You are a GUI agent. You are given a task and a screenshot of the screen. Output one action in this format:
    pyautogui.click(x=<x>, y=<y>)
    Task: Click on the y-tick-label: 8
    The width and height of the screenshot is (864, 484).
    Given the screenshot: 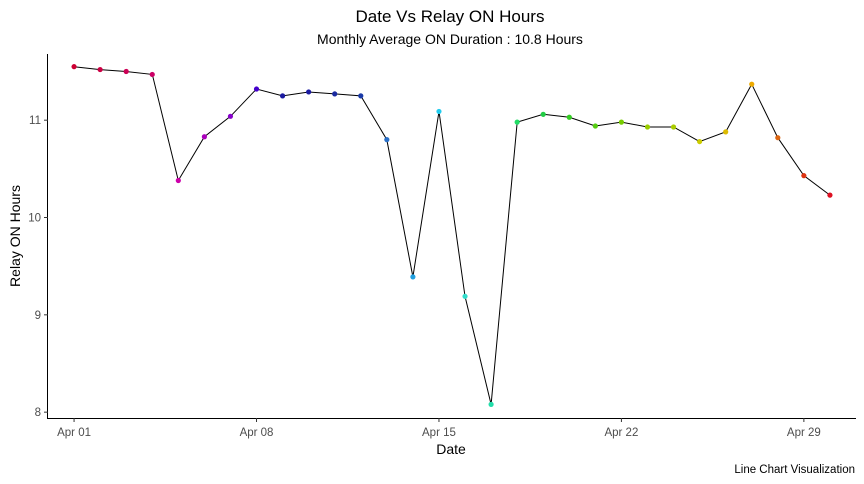 What is the action you would take?
    pyautogui.click(x=38, y=413)
    